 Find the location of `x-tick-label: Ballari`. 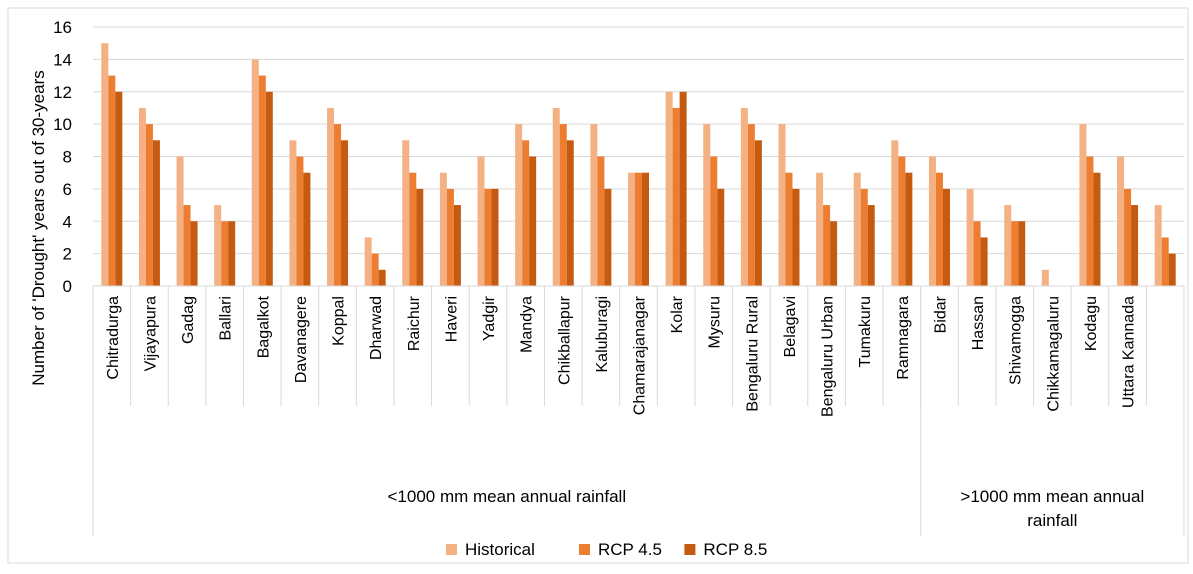

x-tick-label: Ballari is located at coordinates (226, 318).